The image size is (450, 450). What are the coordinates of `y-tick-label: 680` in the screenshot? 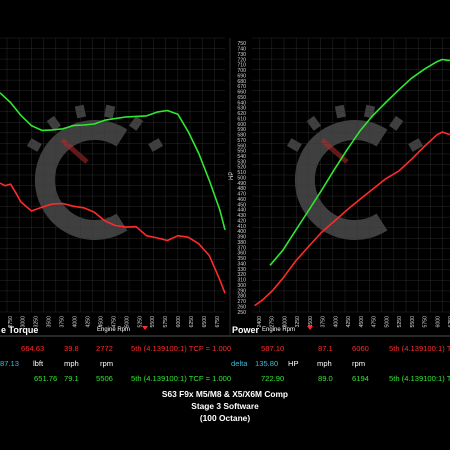 It's located at (241, 82).